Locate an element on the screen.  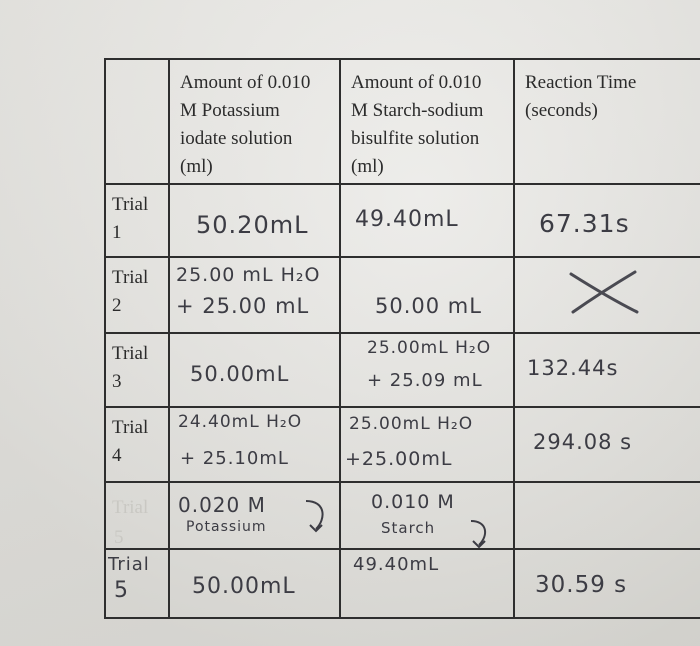
header-line: Reaction Time is located at coordinates (581, 82).